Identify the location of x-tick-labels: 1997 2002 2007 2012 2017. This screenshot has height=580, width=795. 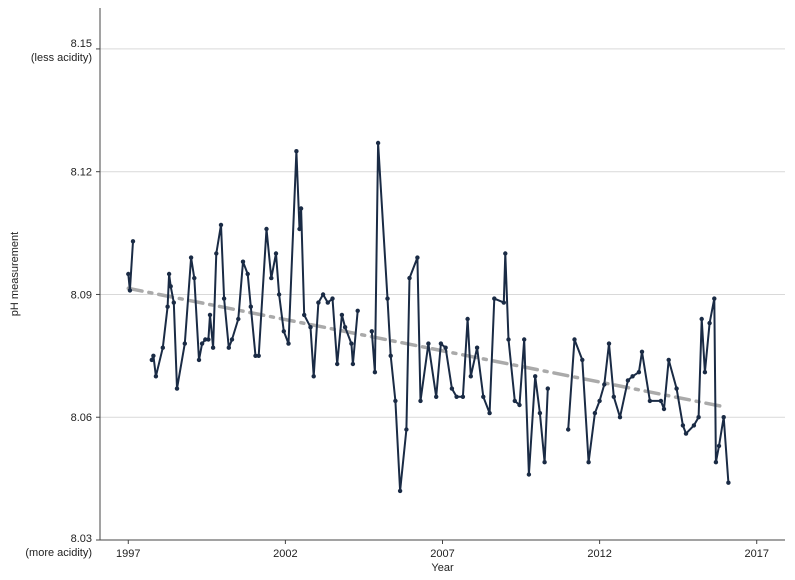
(442, 550).